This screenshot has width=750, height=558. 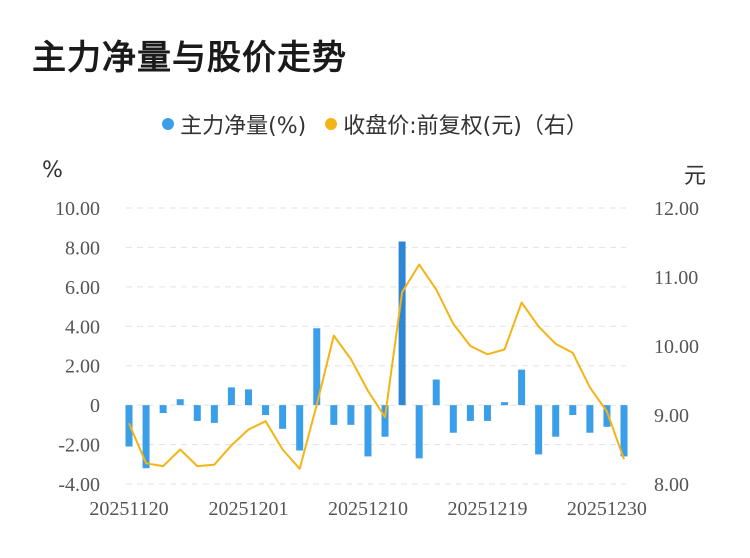 I want to click on y-right-tick-label: 8.00, so click(x=671, y=485).